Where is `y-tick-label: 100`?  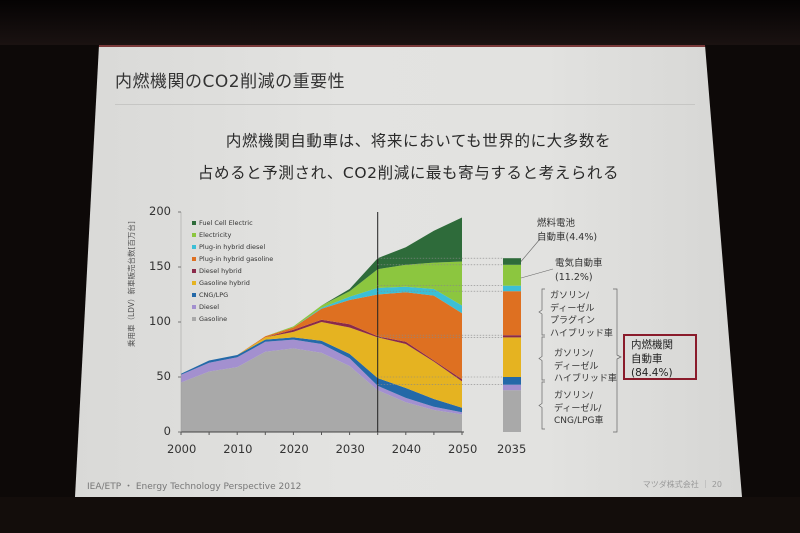
y-tick-label: 100 is located at coordinates (160, 321).